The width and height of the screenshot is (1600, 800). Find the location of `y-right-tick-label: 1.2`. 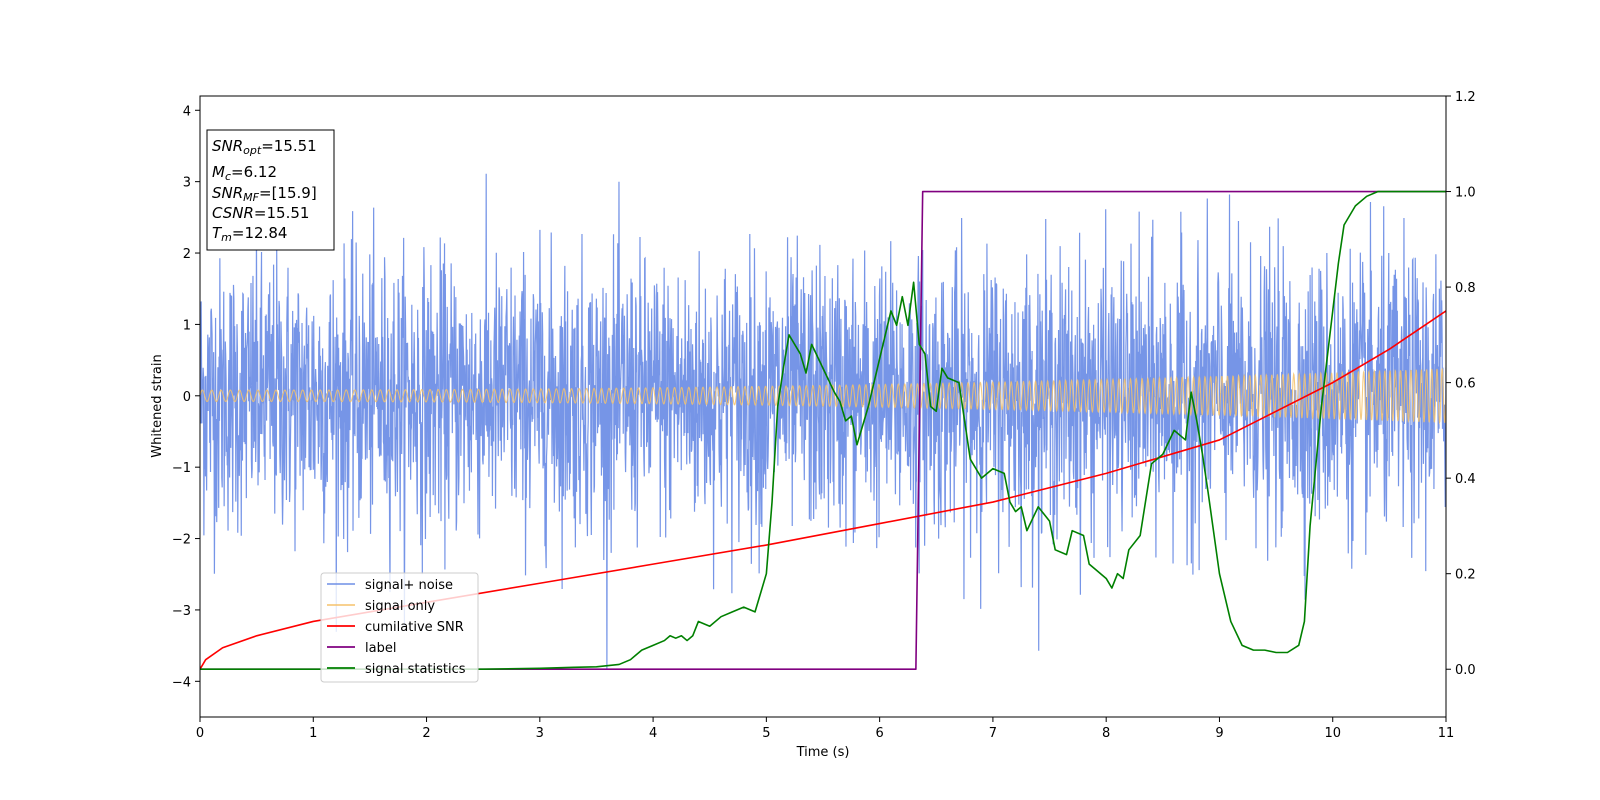

y-right-tick-label: 1.2 is located at coordinates (1465, 97).